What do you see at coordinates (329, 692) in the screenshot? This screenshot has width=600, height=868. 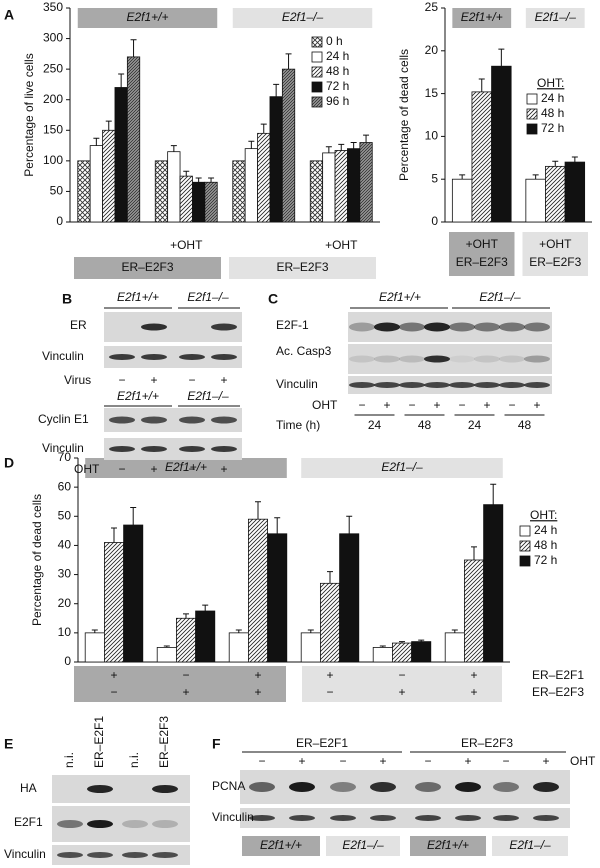 I see `row-mark: −` at bounding box center [329, 692].